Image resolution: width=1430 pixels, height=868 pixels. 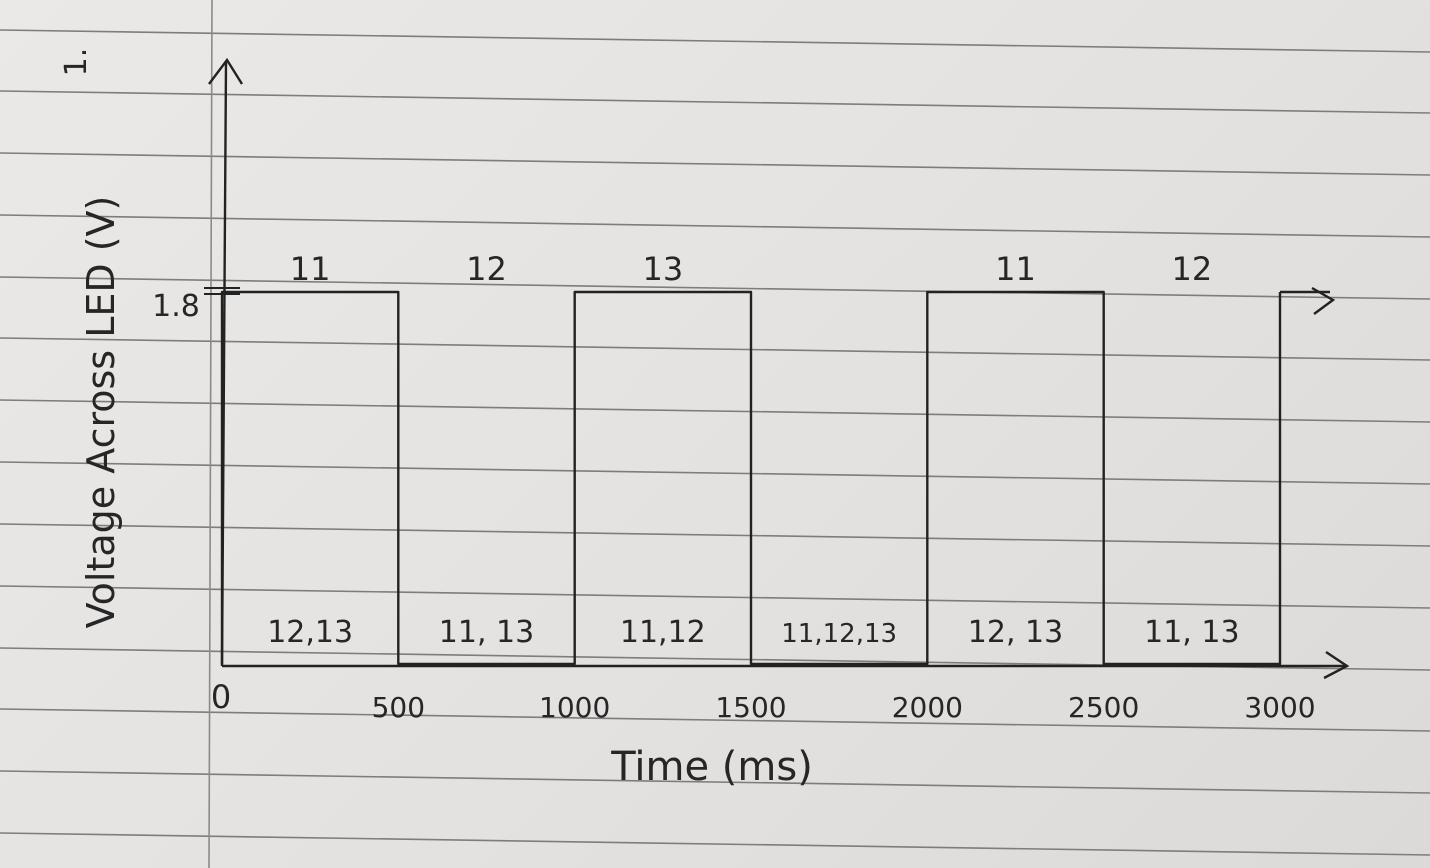 What do you see at coordinates (310, 632) in the screenshot?
I see `segment-low-label: 12,13` at bounding box center [310, 632].